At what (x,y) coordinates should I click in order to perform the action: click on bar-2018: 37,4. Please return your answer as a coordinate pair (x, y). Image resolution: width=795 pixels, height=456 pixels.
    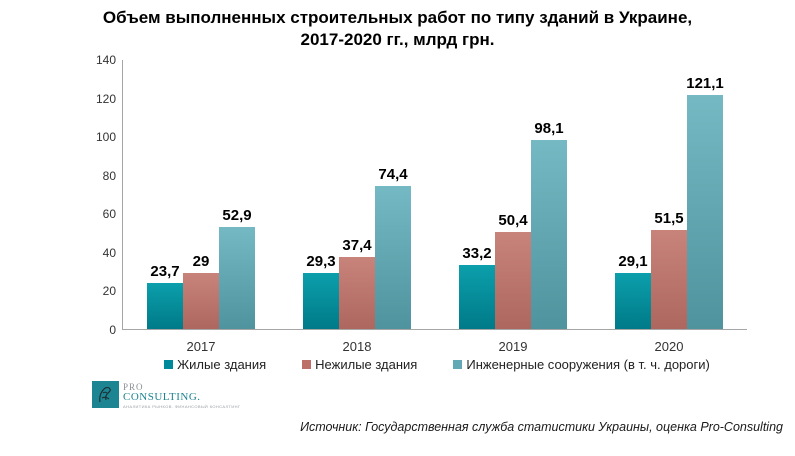
    Looking at the image, I should click on (357, 283).